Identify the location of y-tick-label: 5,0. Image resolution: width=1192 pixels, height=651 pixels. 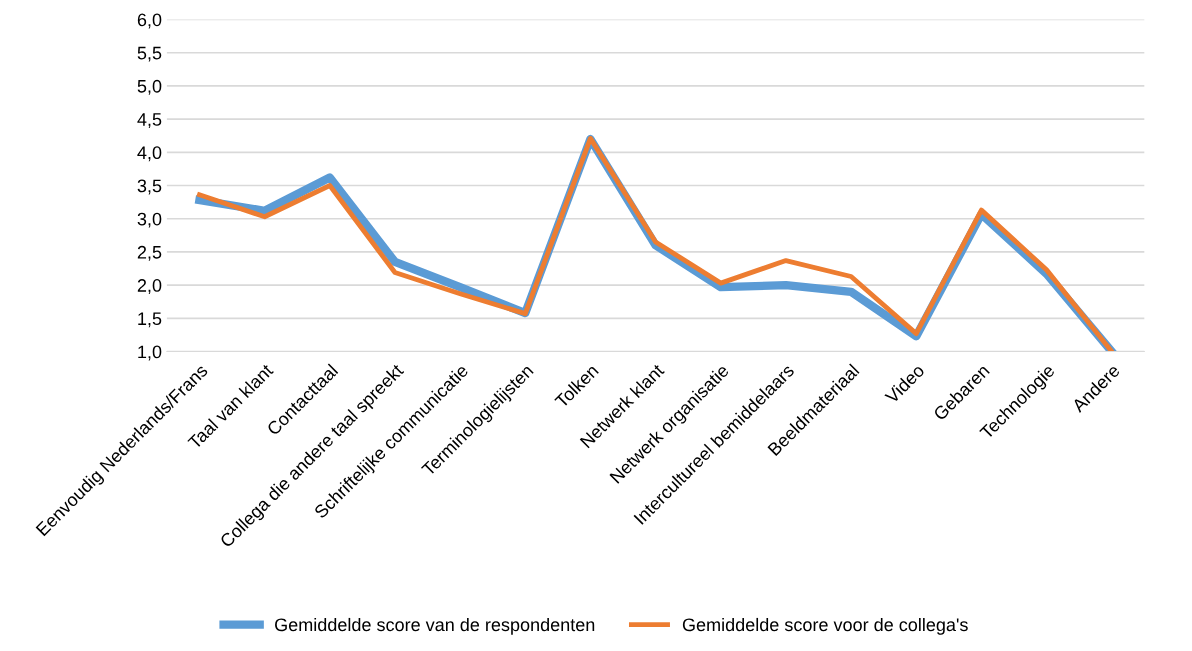
(149, 87).